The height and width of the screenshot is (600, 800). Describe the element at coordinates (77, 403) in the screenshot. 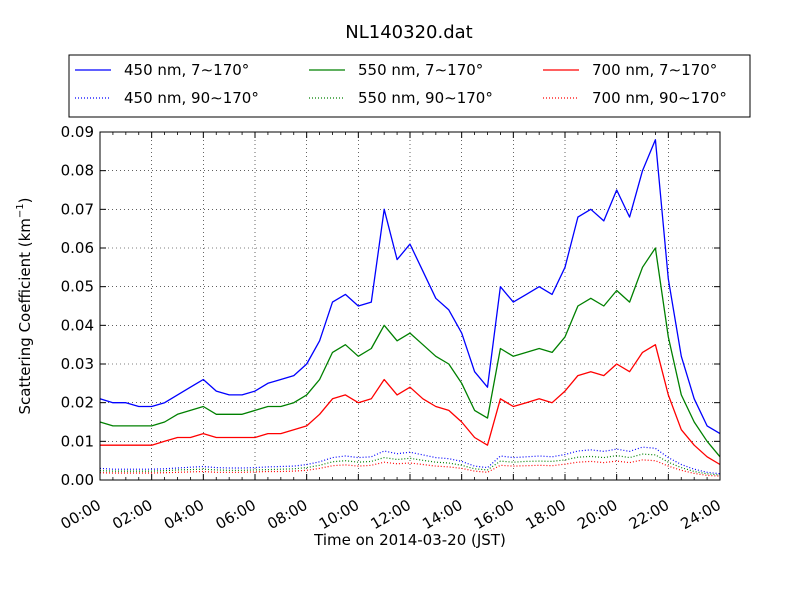

I see `y-tick-label: 0.02` at that location.